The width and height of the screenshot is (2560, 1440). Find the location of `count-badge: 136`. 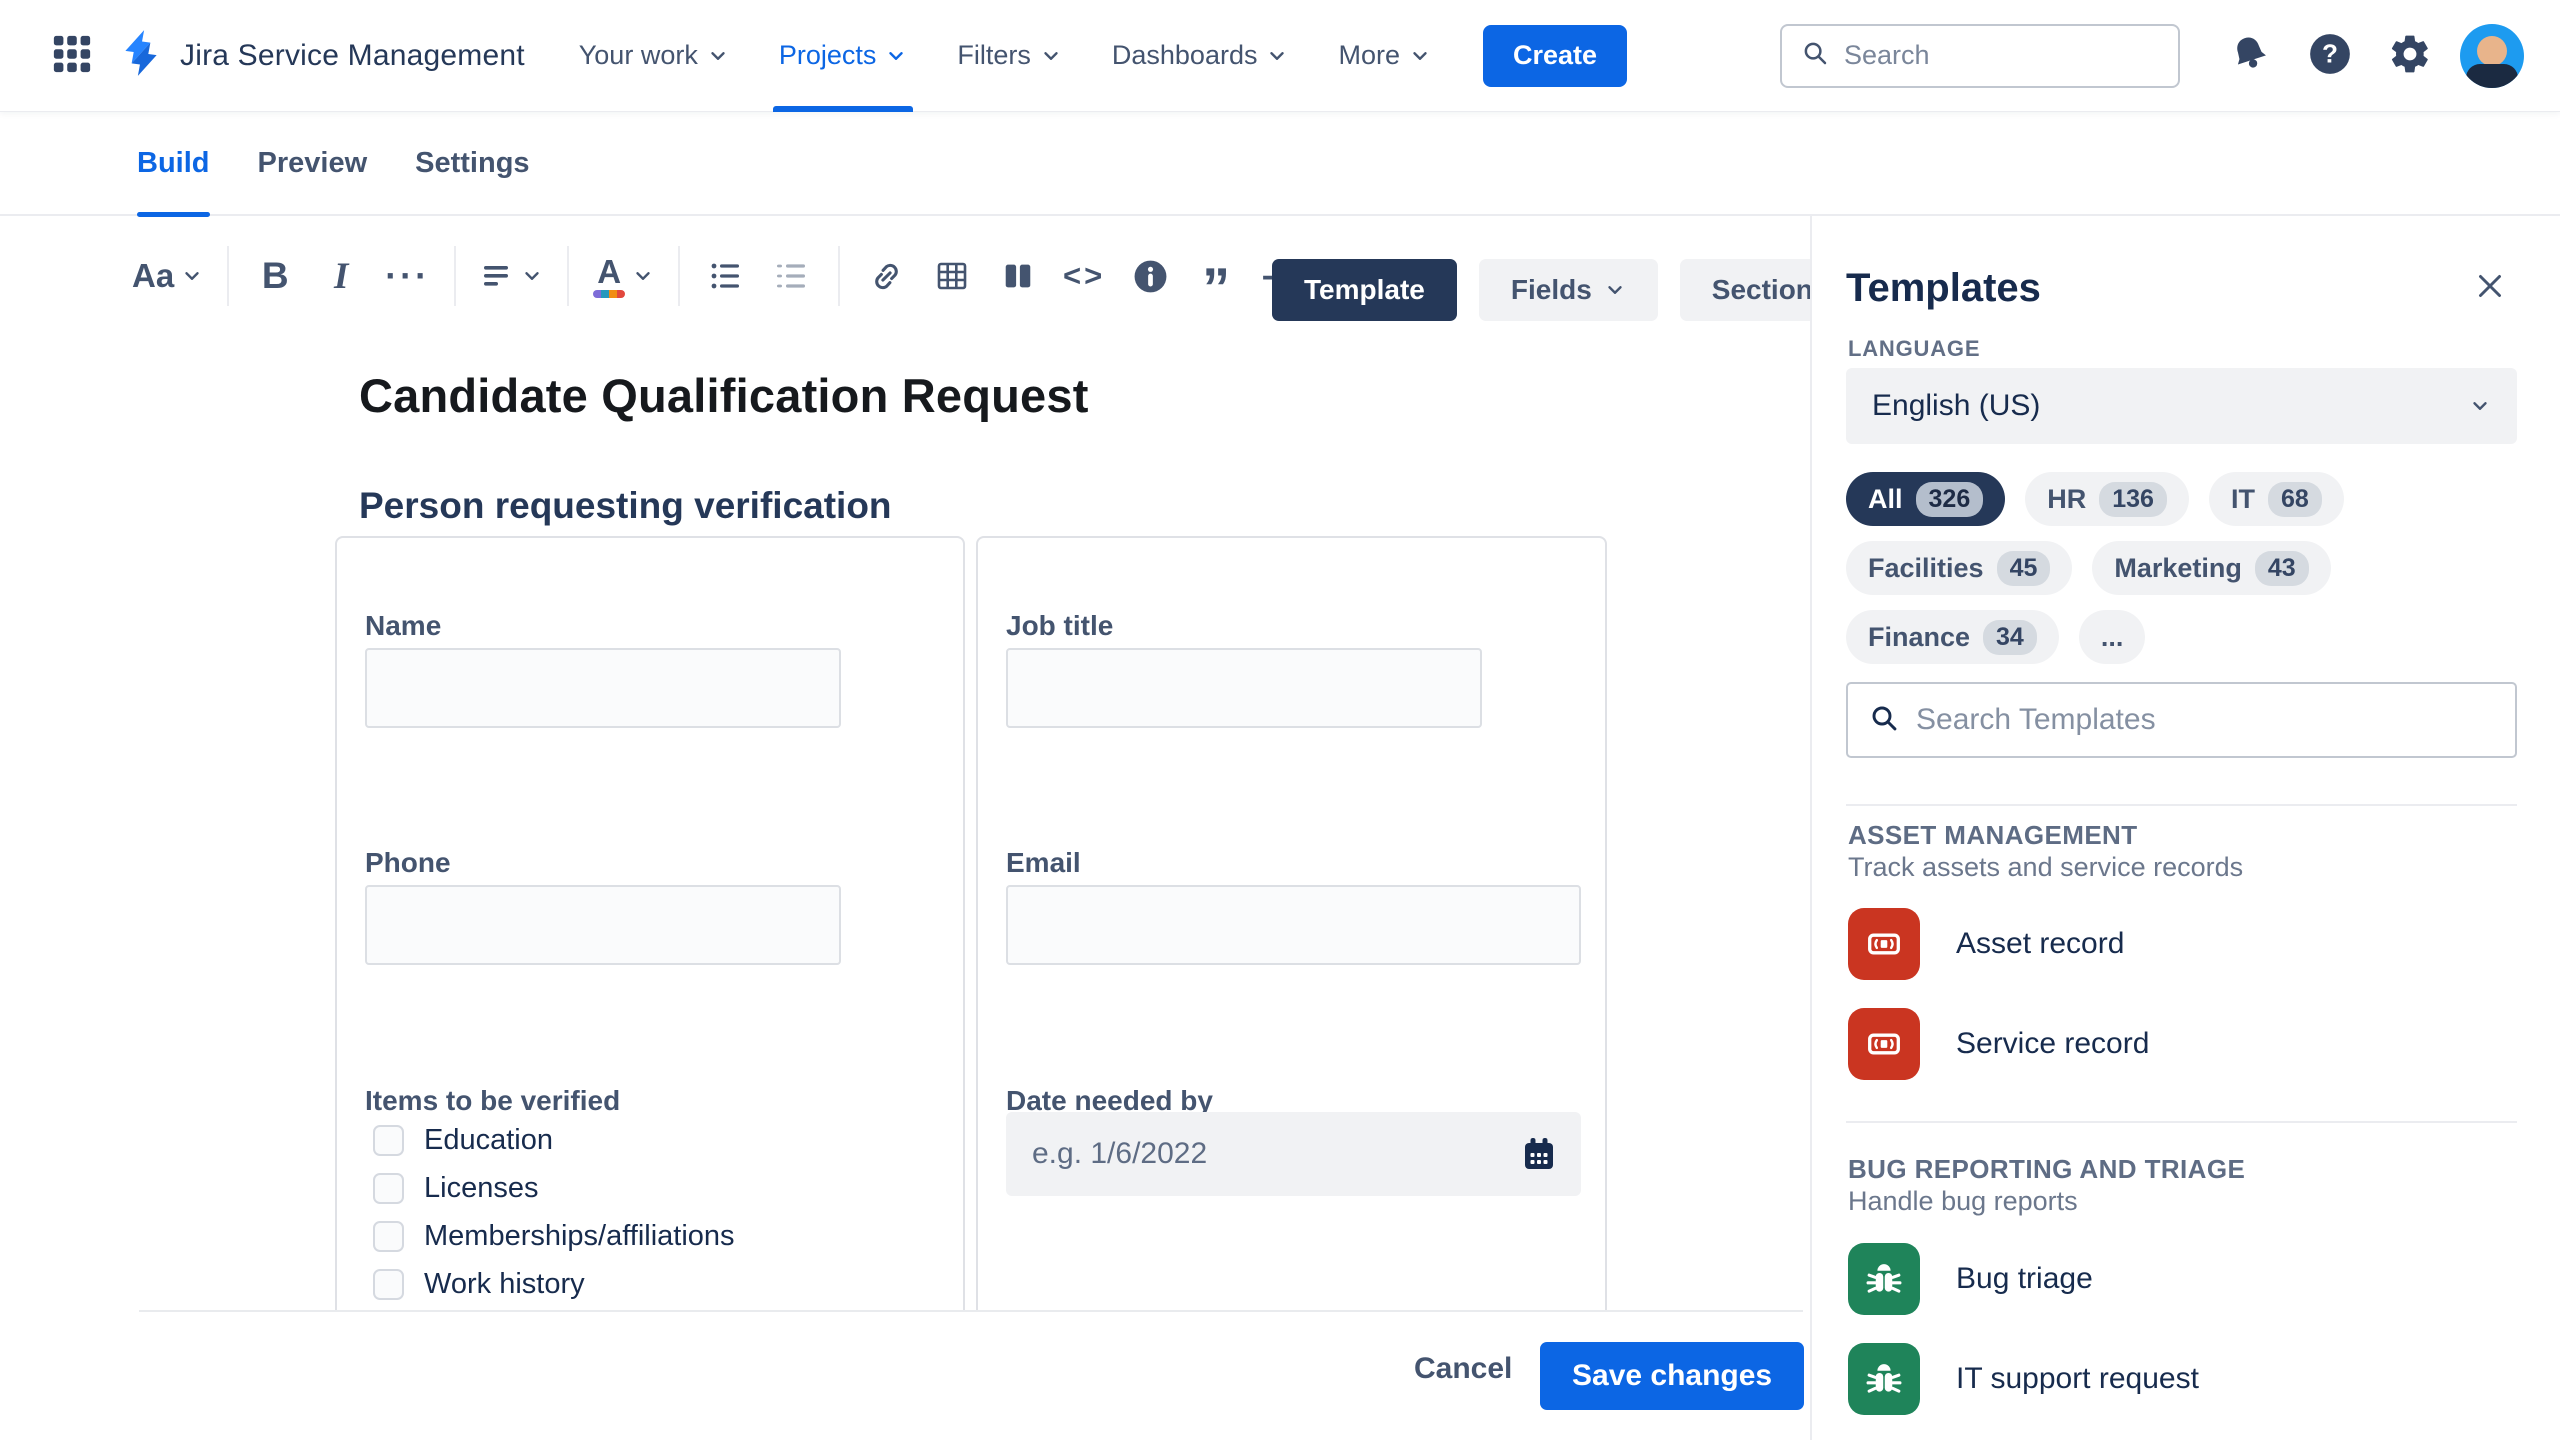

count-badge: 136 is located at coordinates (2133, 499).